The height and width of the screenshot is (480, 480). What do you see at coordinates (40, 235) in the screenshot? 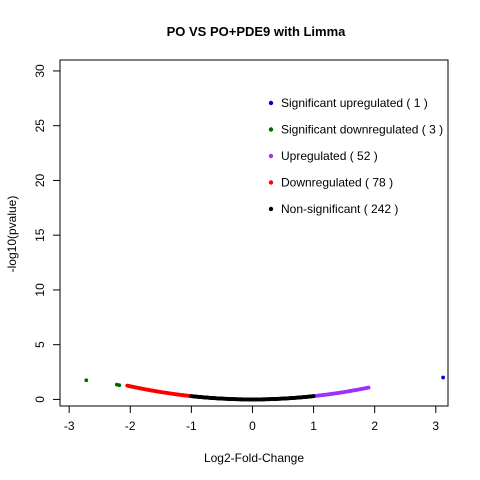
I see `y-tick-label: 15` at bounding box center [40, 235].